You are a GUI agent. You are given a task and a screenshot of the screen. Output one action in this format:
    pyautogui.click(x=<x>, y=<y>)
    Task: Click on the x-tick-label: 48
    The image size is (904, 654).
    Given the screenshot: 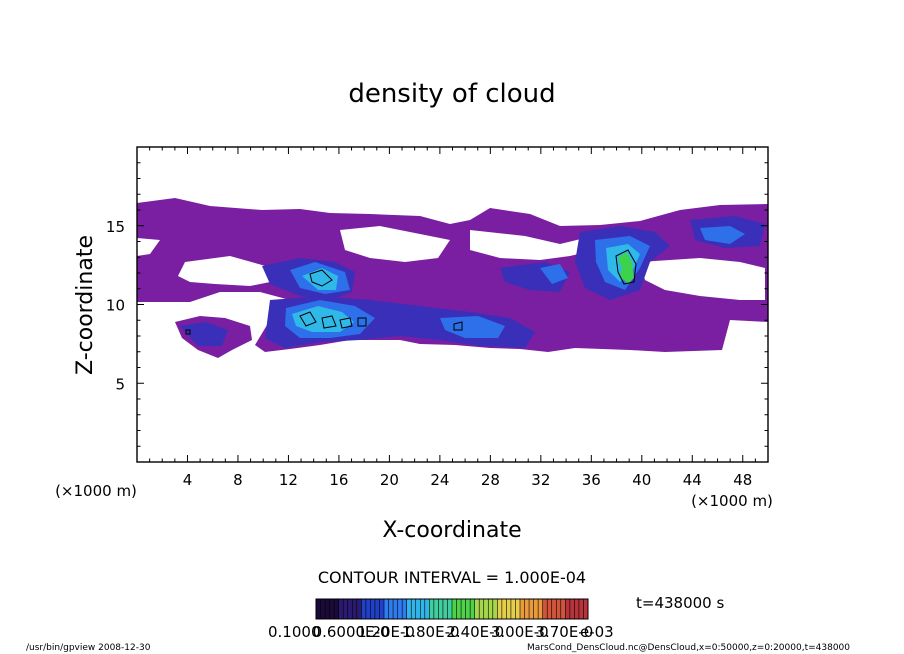 What is the action you would take?
    pyautogui.click(x=742, y=480)
    